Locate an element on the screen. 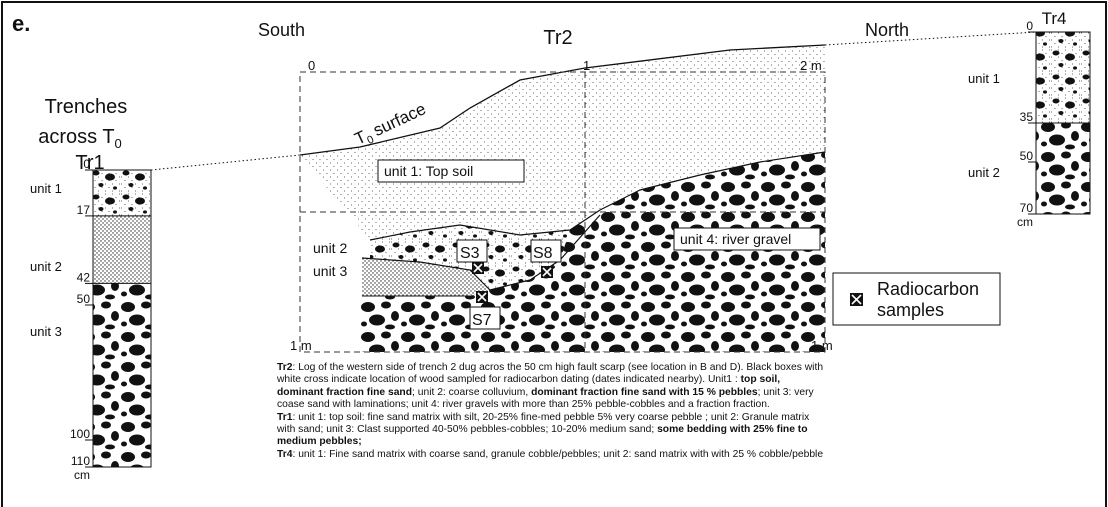 Image resolution: width=1108 pixels, height=507 pixels. caption-text: top soil, dominant fraction fine sand is located at coordinates (529, 386).